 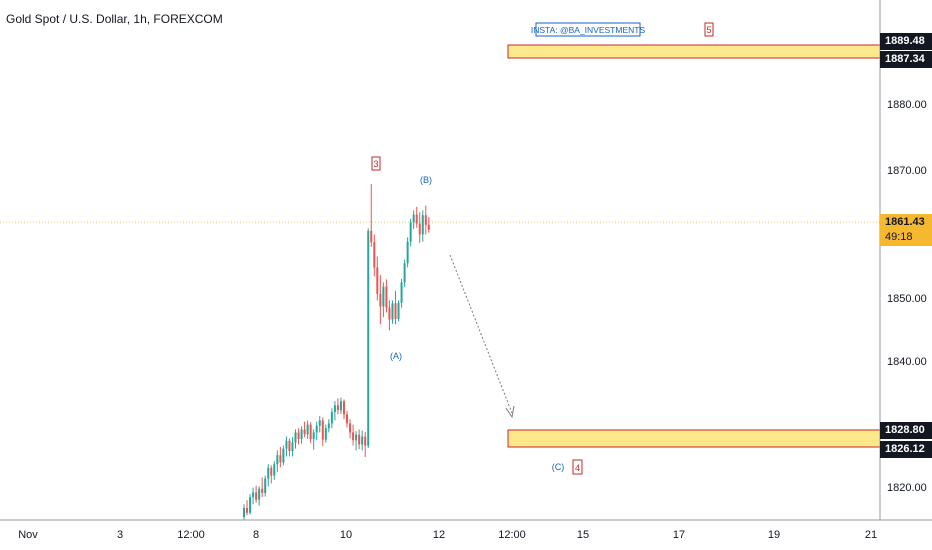 I want to click on wave-5-box, so click(x=709, y=29).